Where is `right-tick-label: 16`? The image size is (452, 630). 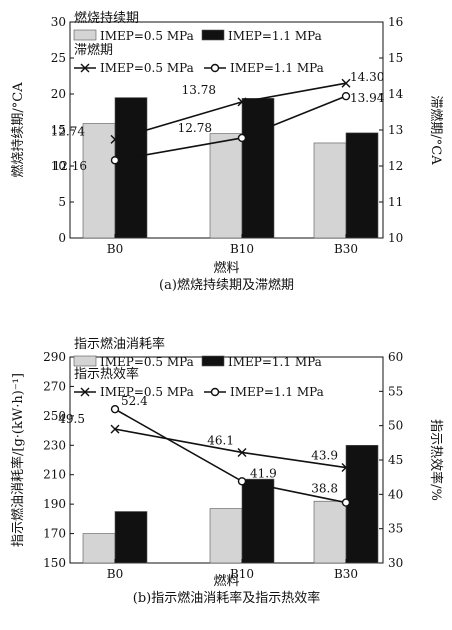
right-tick-label: 16 is located at coordinates (395, 22).